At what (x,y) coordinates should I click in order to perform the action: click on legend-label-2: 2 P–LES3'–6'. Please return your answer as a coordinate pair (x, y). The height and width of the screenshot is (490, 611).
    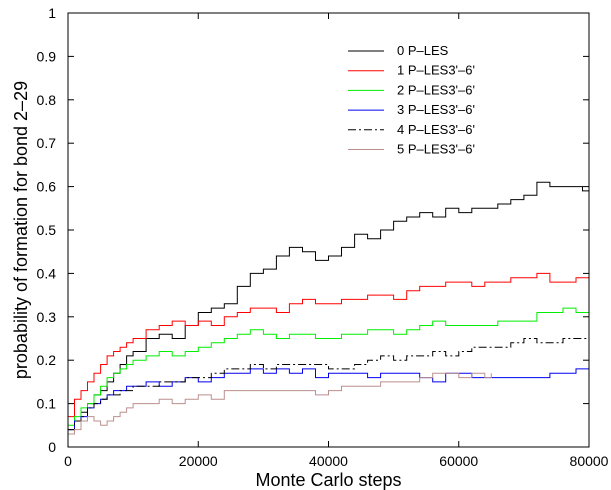
    Looking at the image, I should click on (436, 89).